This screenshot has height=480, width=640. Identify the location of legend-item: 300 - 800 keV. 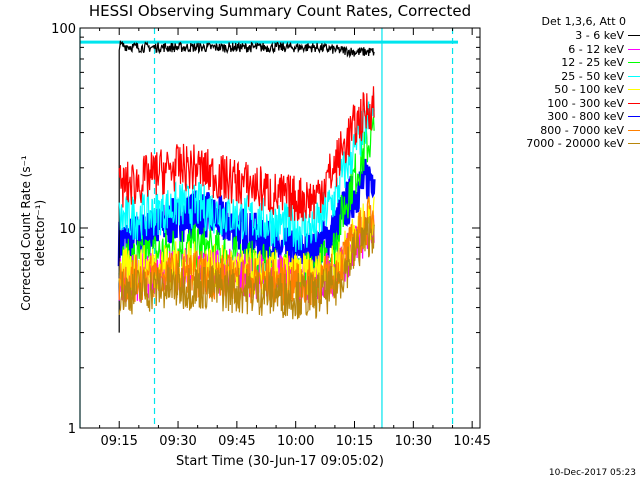
(562, 117).